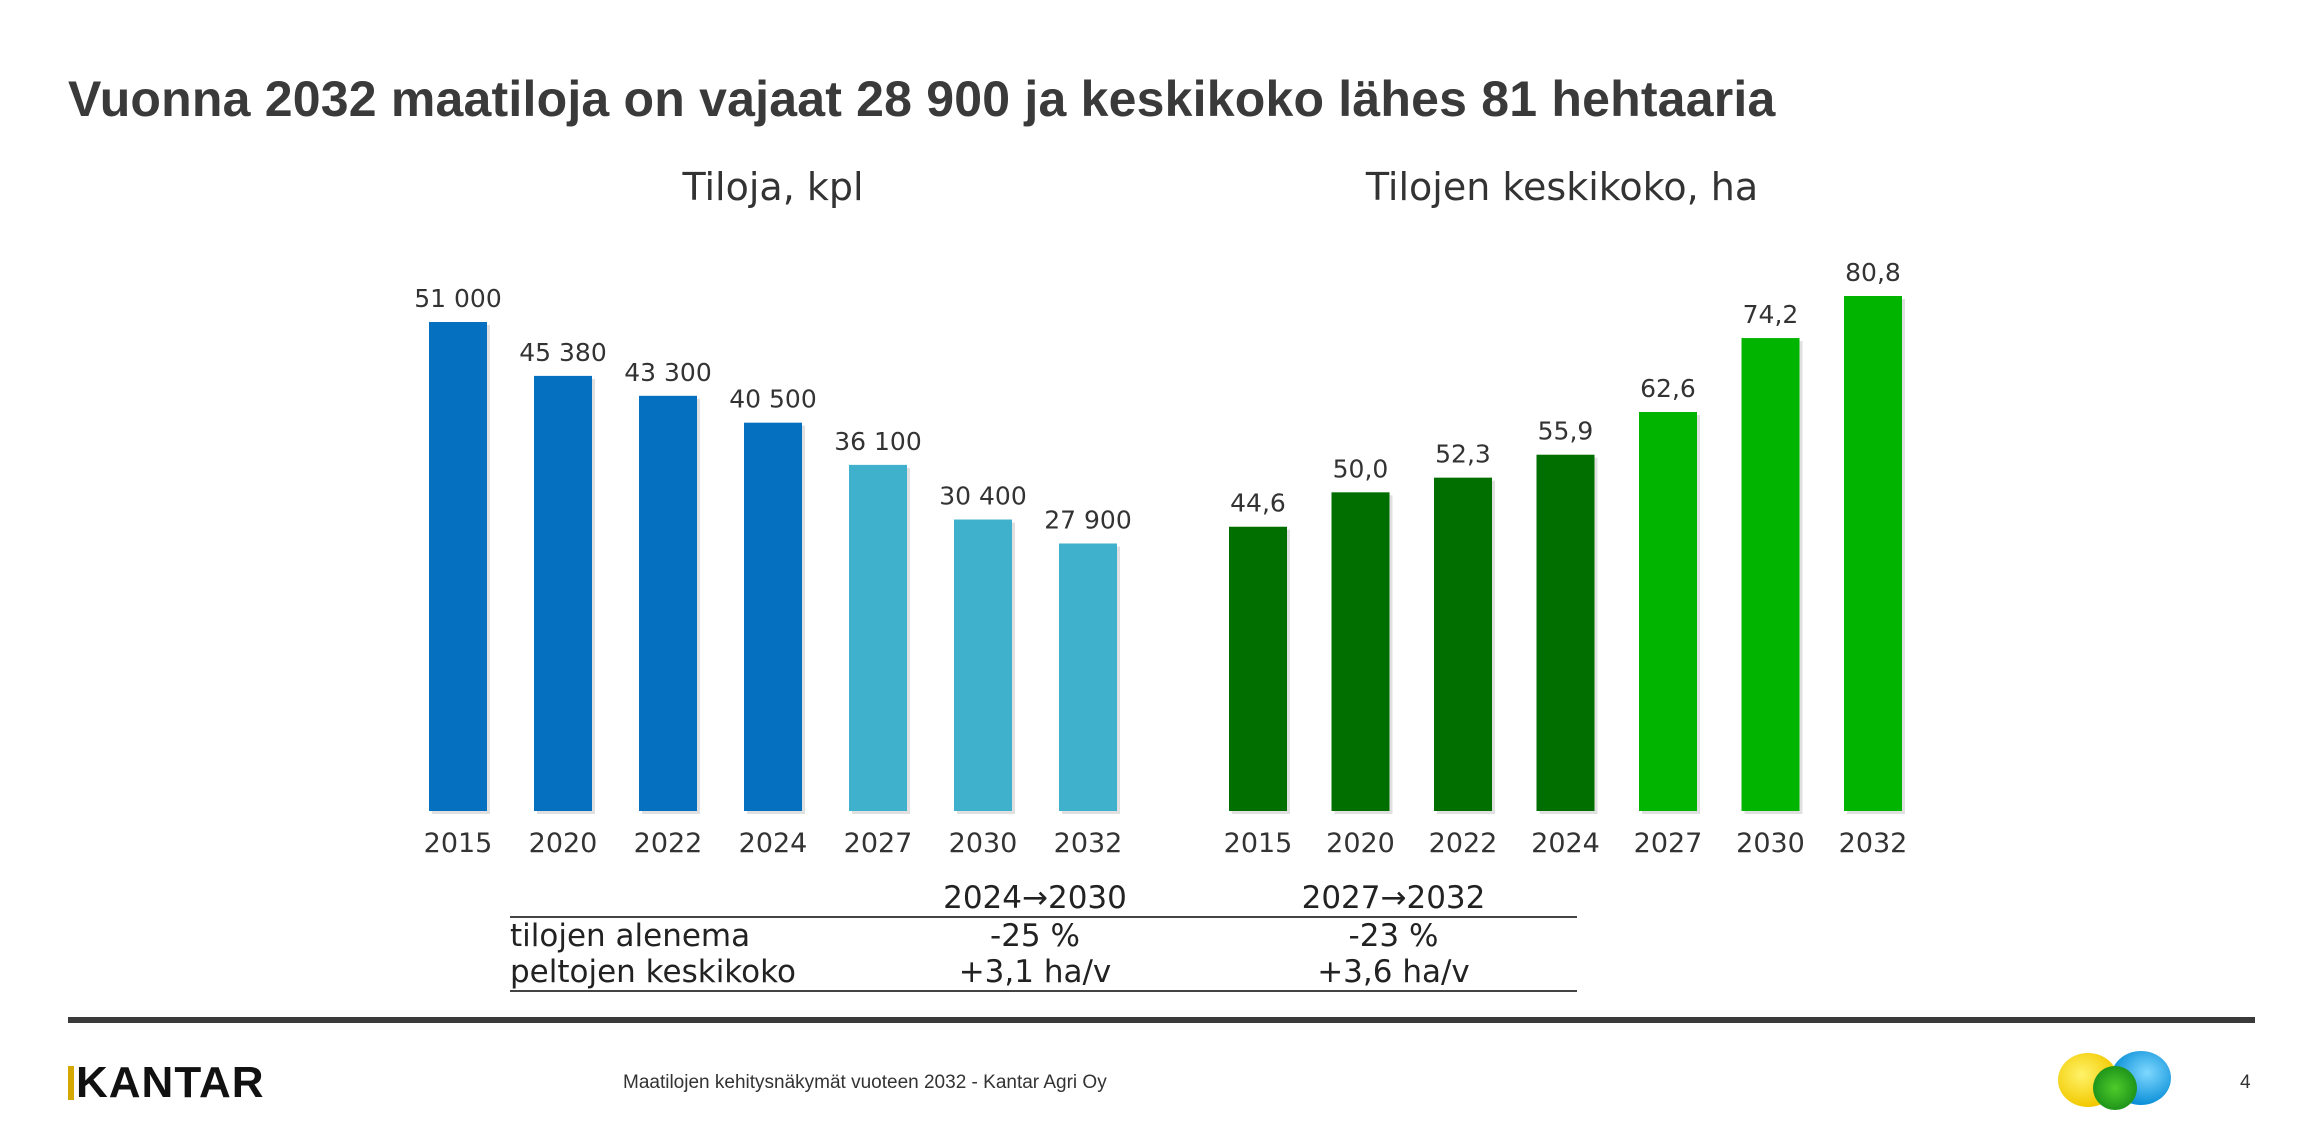 The width and height of the screenshot is (2323, 1144). Describe the element at coordinates (1561, 187) in the screenshot. I see `chart-title: Tilojen keskikoko, ha` at that location.